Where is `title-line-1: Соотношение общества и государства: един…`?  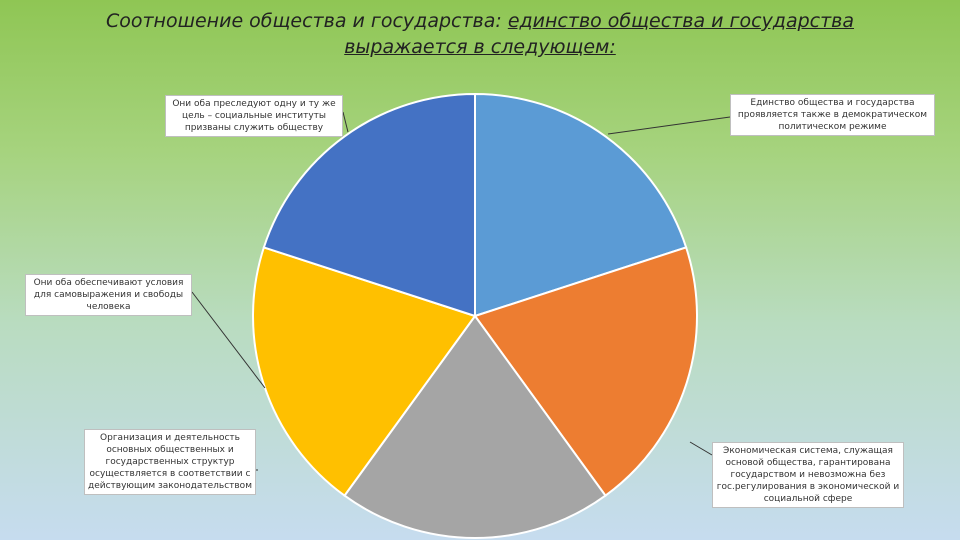 title-line-1: Соотношение общества и государства: един… is located at coordinates (480, 21).